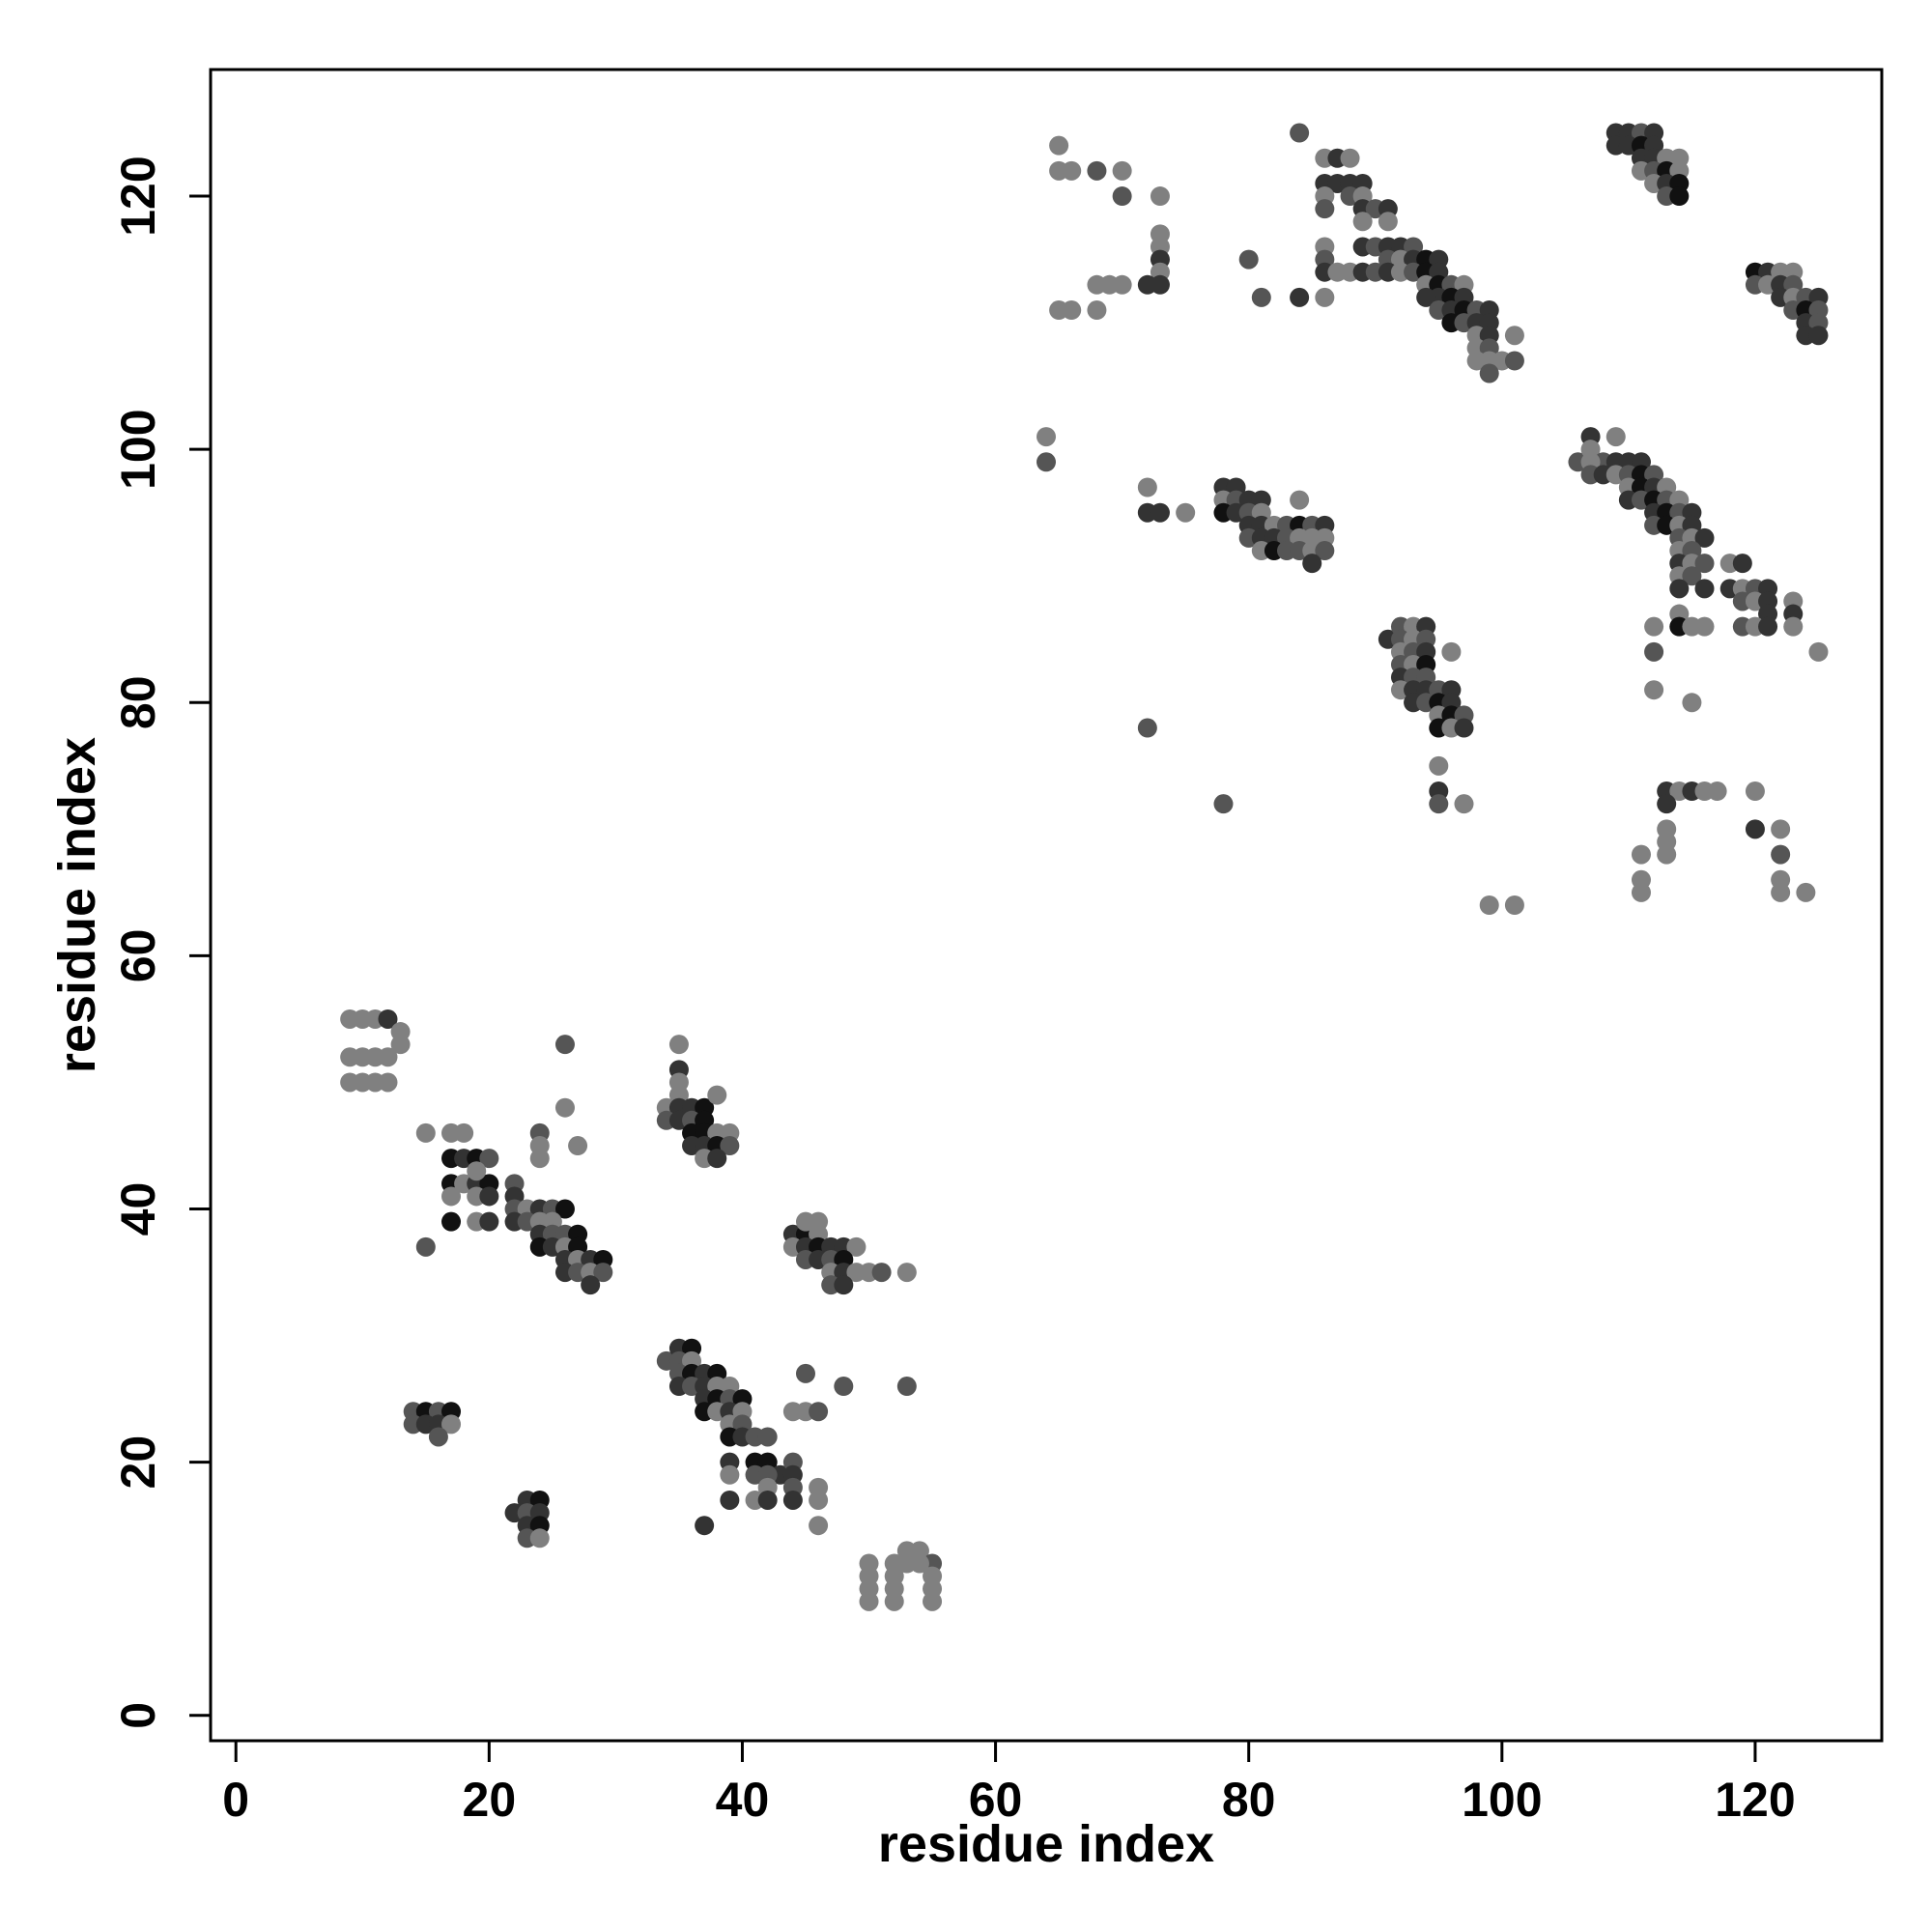  I want to click on x-tick-label: 80, so click(1249, 1800).